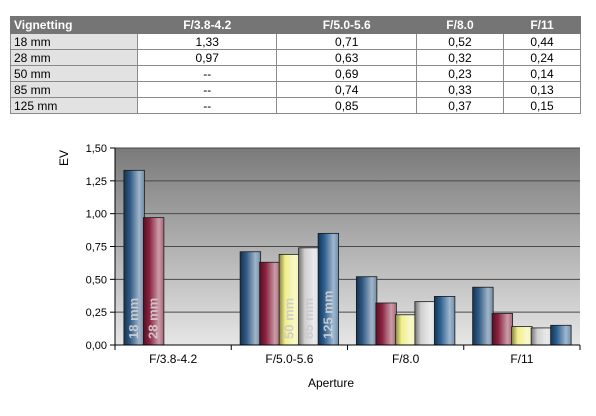 The width and height of the screenshot is (596, 416). I want to click on table-row: 85 mm -- 0,74 0,33 0,13, so click(295, 89).